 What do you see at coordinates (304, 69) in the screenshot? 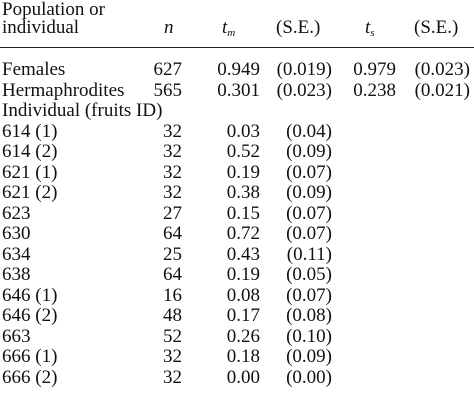
I see `cell-se1: (0.019)` at bounding box center [304, 69].